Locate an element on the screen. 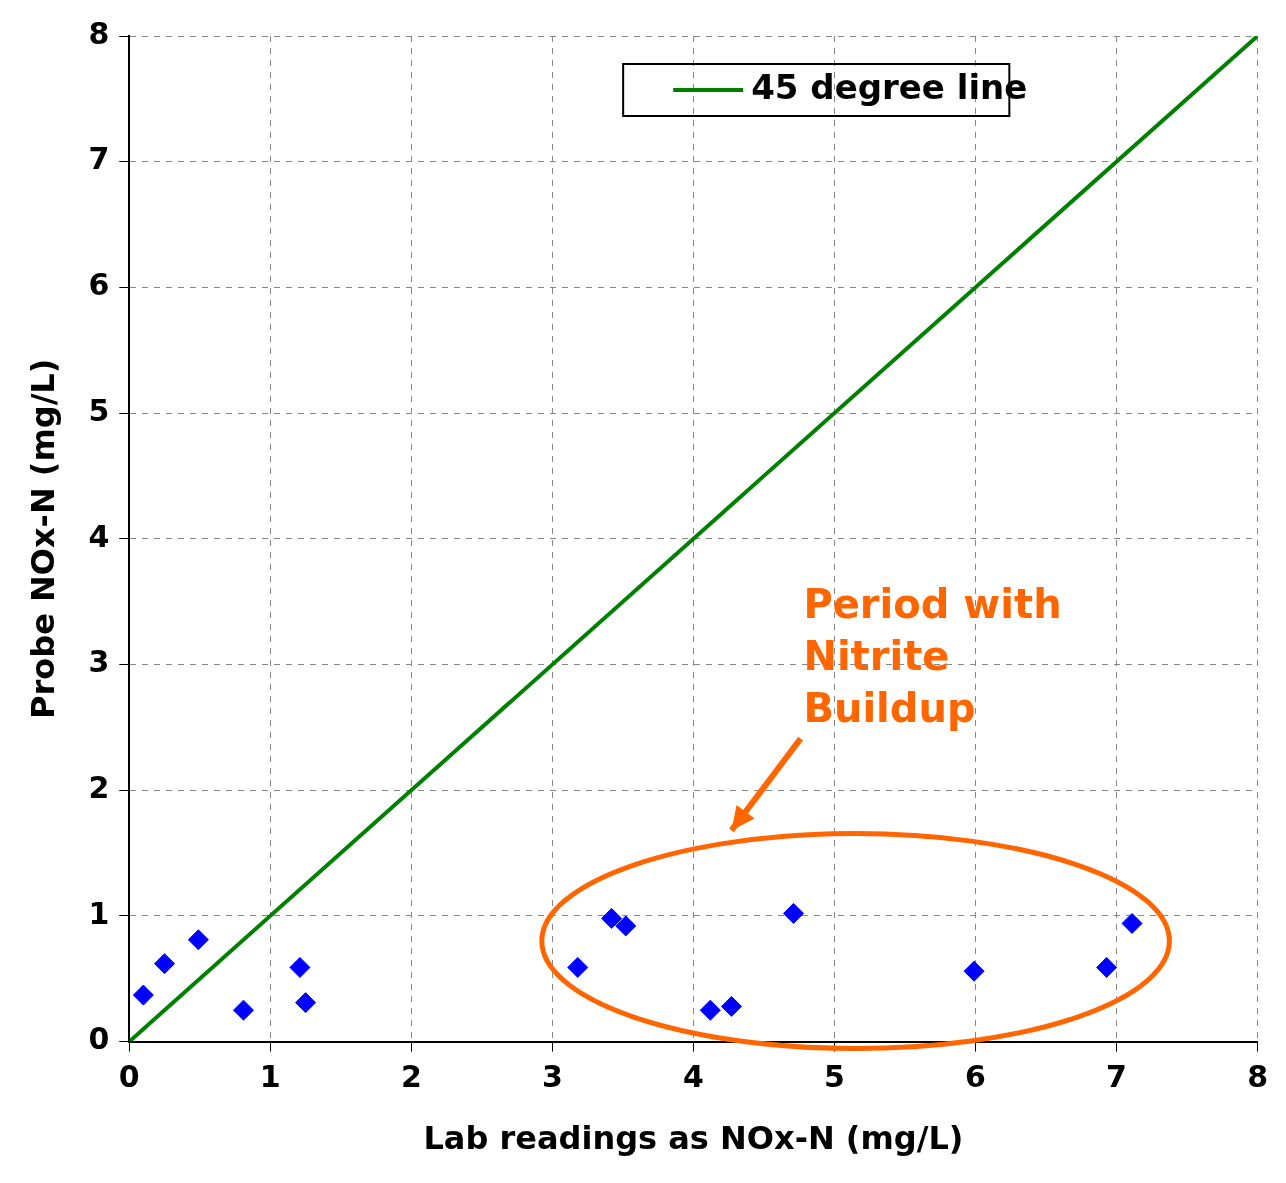 Image resolution: width=1286 pixels, height=1183 pixels. y-tick-label: 3 is located at coordinates (99, 662).